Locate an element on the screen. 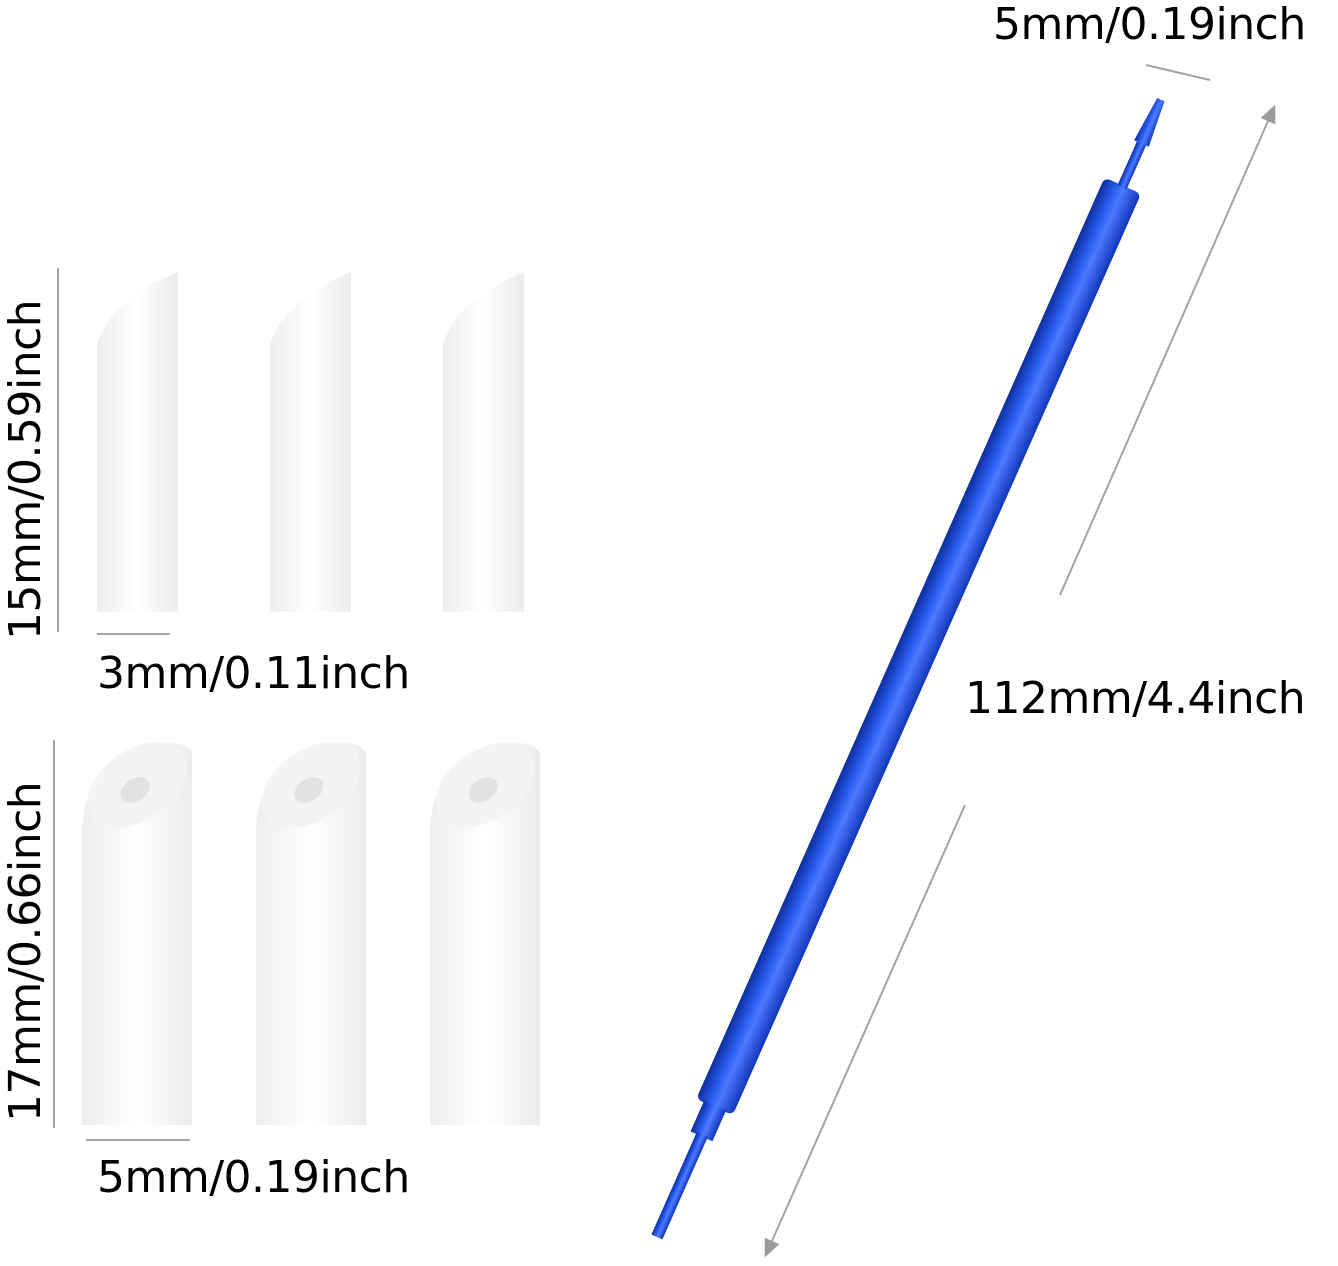 This screenshot has width=1338, height=1266. small-tip-height-label: 15mm/0.59inch is located at coordinates (25, 469).